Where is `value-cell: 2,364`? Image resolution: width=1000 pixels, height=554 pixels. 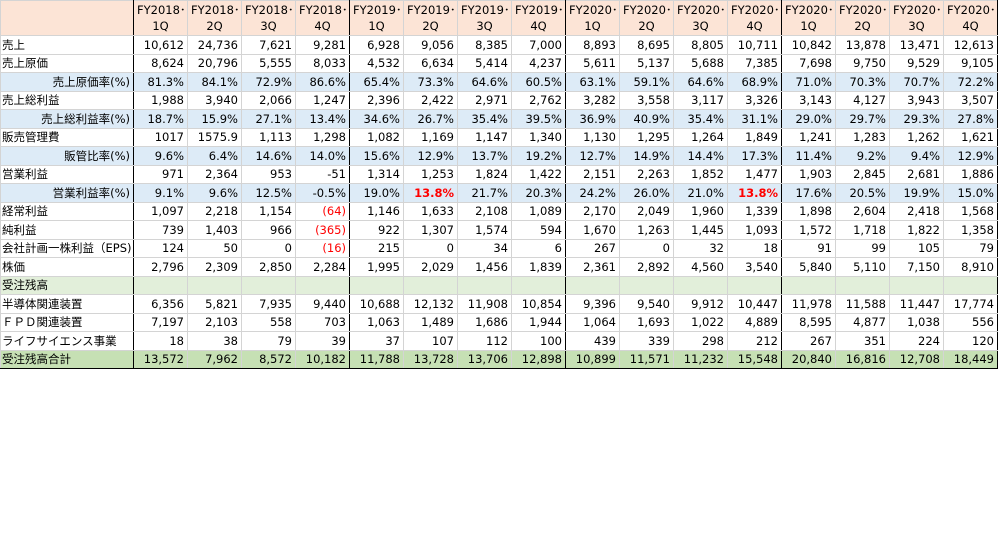 value-cell: 2,364 is located at coordinates (214, 174).